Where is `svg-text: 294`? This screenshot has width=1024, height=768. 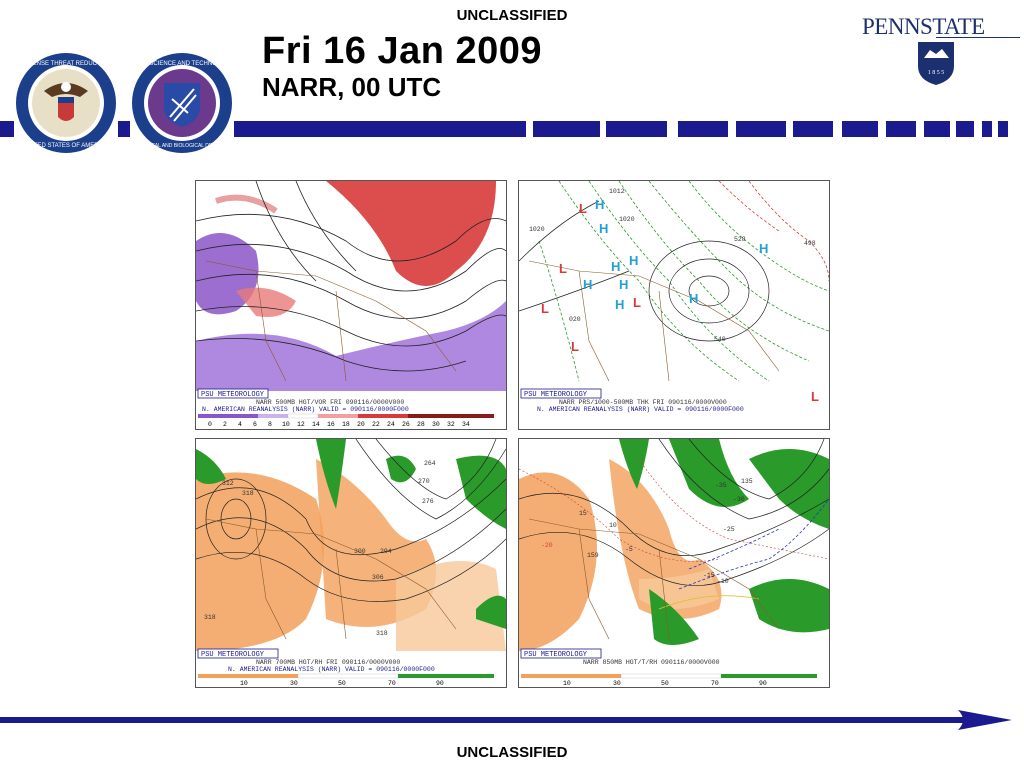 svg-text: 294 is located at coordinates (386, 551).